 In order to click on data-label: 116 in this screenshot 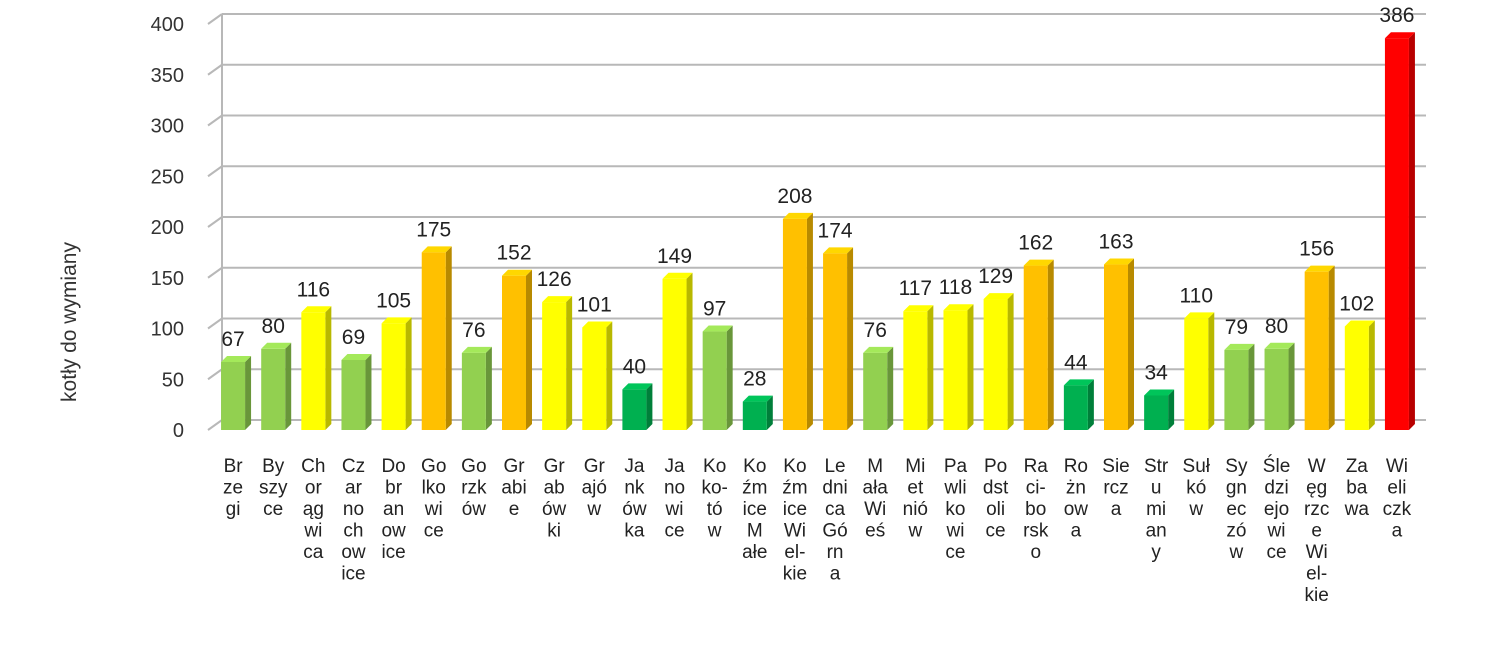, I will do `click(313, 289)`.